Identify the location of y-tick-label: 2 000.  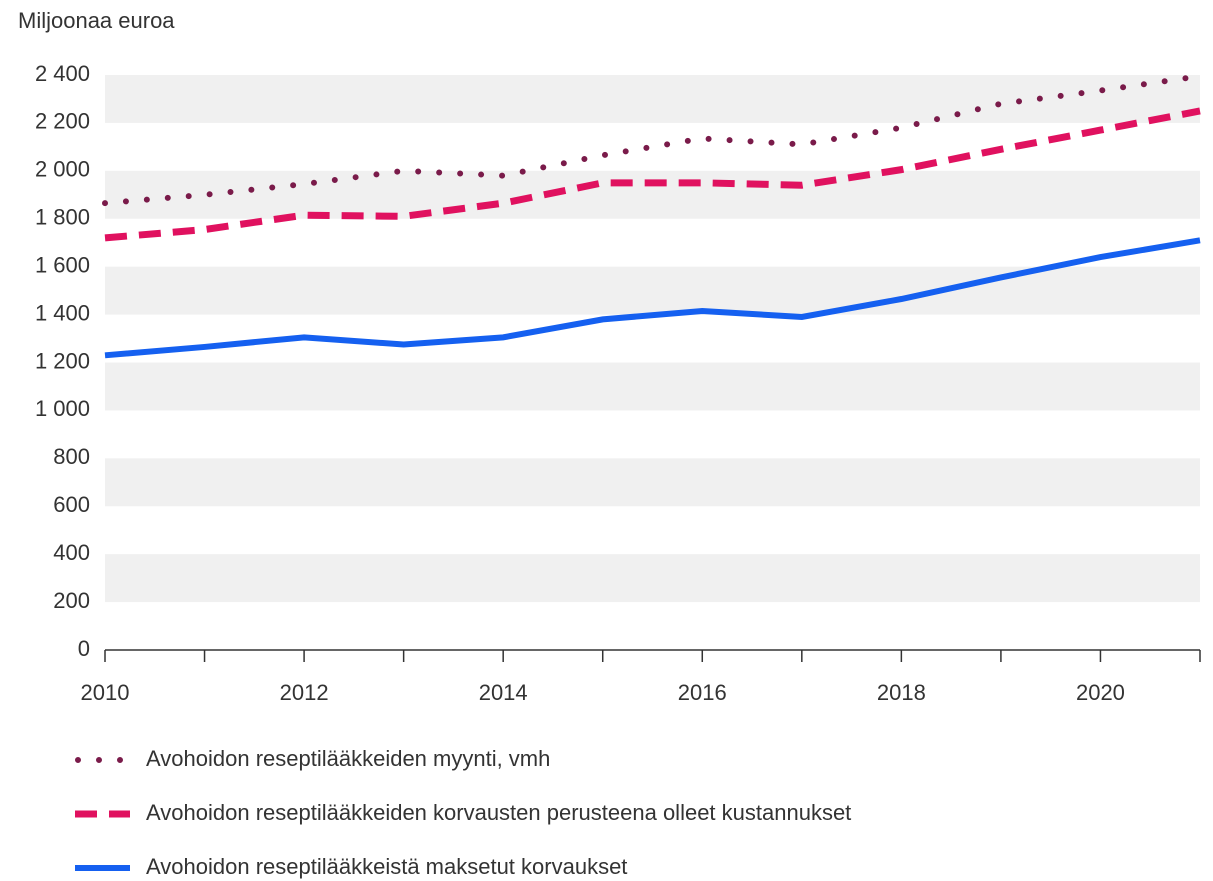
(62, 169).